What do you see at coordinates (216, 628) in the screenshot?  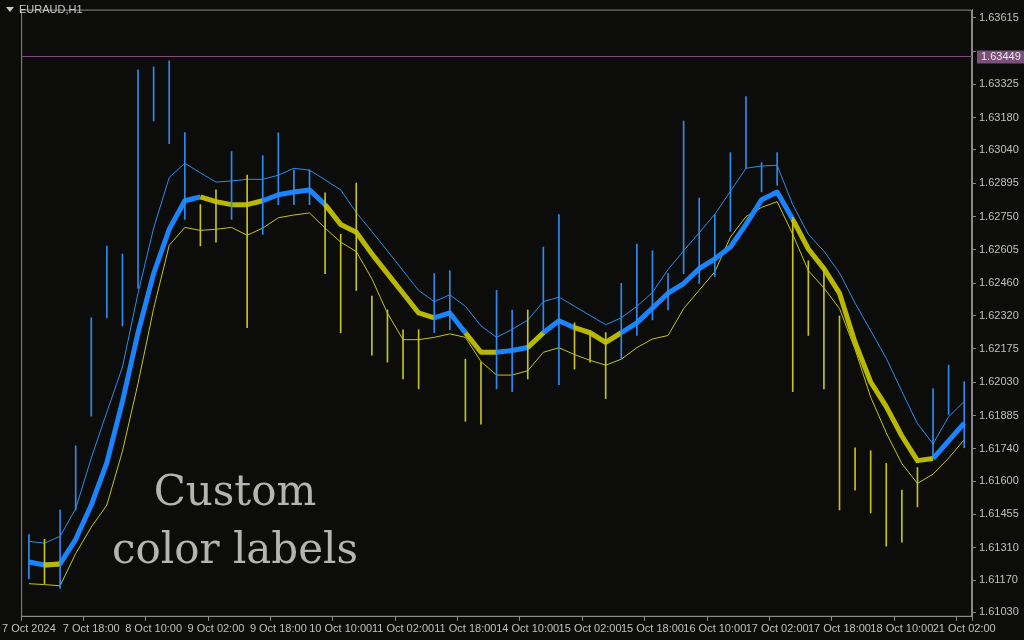 I see `x-tick-label: 9 Oct 02:00` at bounding box center [216, 628].